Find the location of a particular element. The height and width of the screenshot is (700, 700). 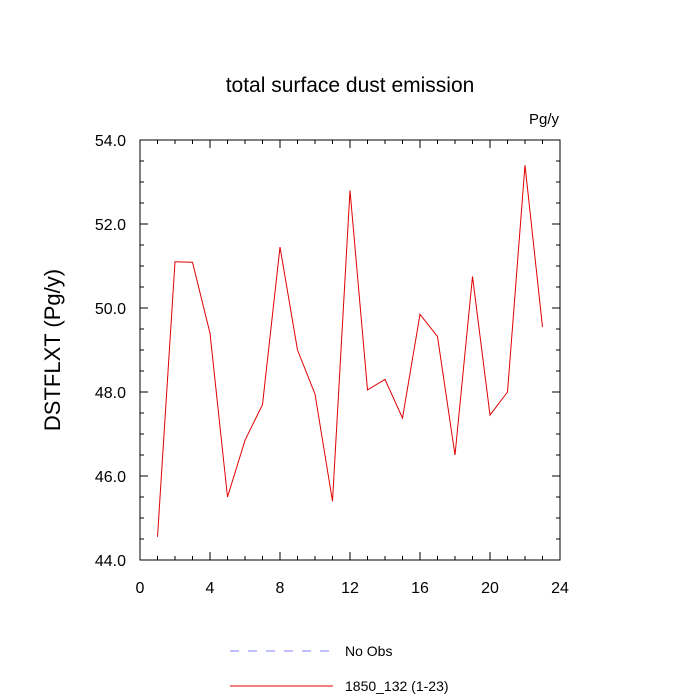

y-tick-label: 48.0 is located at coordinates (110, 393).